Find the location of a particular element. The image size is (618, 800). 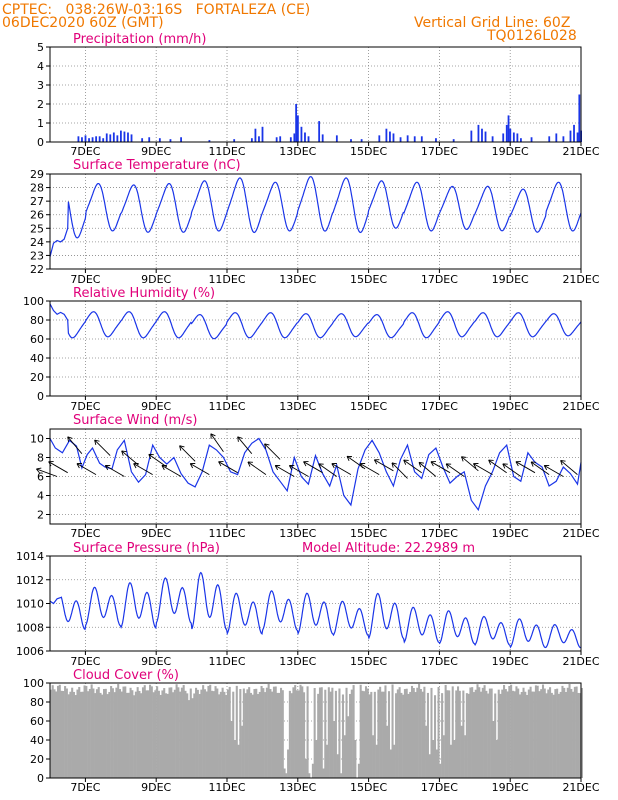

y-tick-label: 23 is located at coordinates (37, 255).